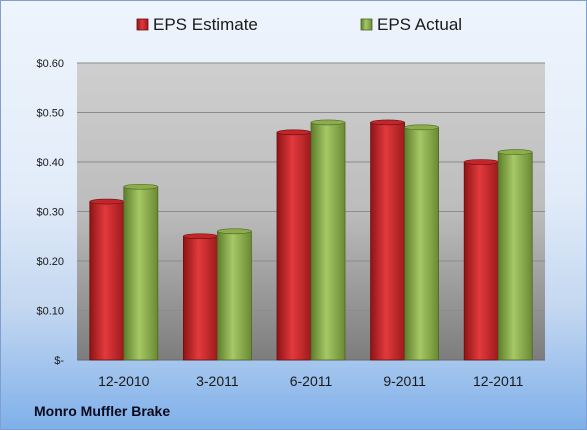 This screenshot has width=587, height=431. Describe the element at coordinates (102, 411) in the screenshot. I see `company-name: Monro Muffler Brake` at that location.